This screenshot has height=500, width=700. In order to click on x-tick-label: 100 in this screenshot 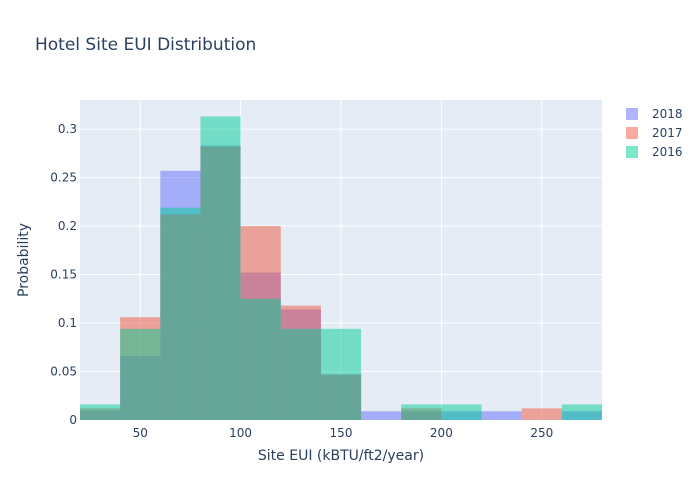, I will do `click(240, 433)`.